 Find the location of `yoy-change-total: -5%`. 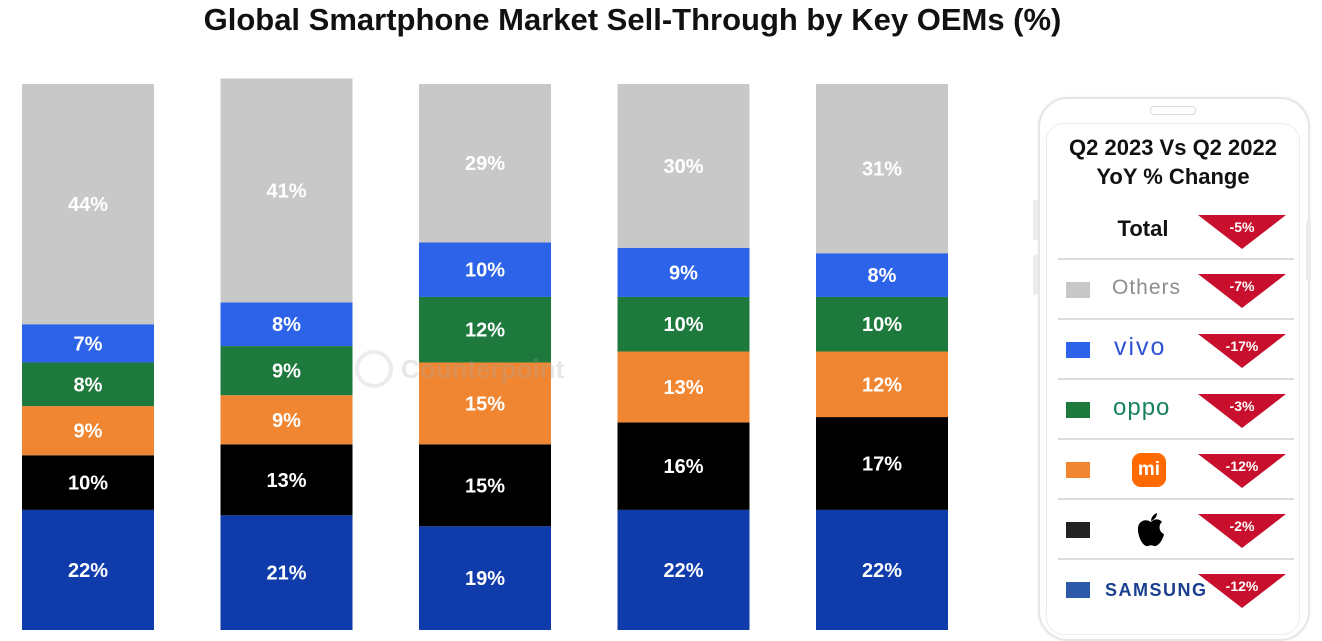

yoy-change-total: -5% is located at coordinates (1242, 232).